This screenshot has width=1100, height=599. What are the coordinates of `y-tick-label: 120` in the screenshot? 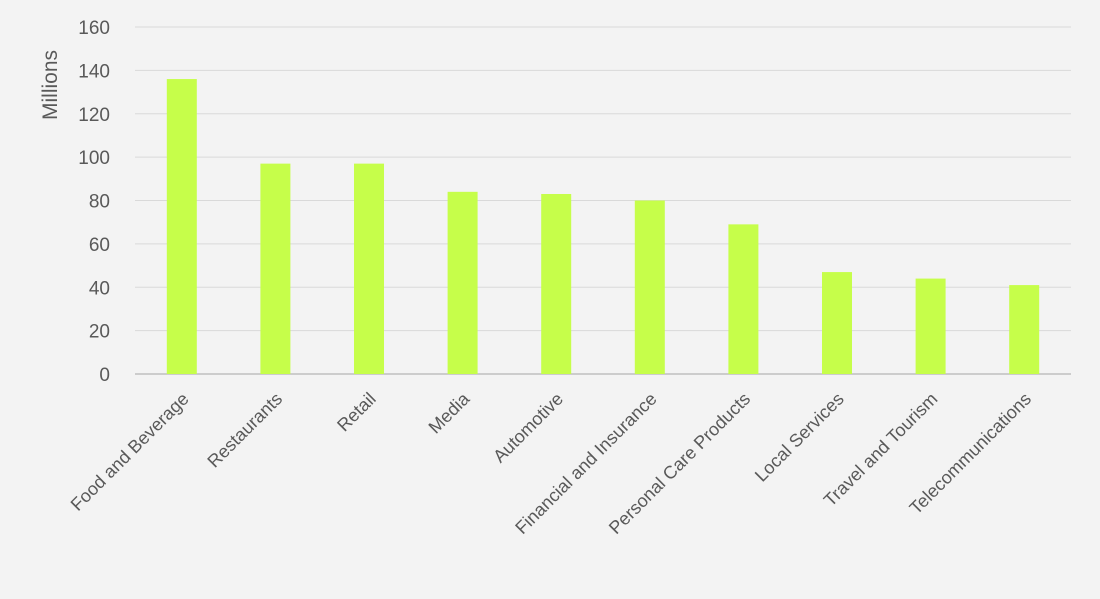 It's located at (94, 115).